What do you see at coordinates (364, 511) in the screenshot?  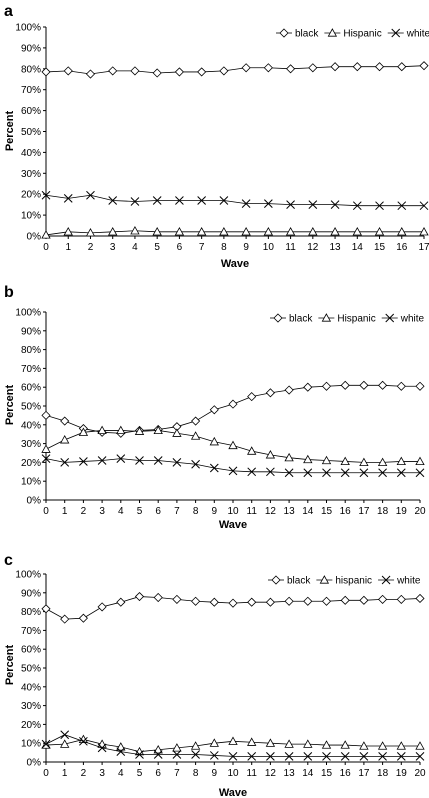 I see `x-tick-label-b-17: 17` at bounding box center [364, 511].